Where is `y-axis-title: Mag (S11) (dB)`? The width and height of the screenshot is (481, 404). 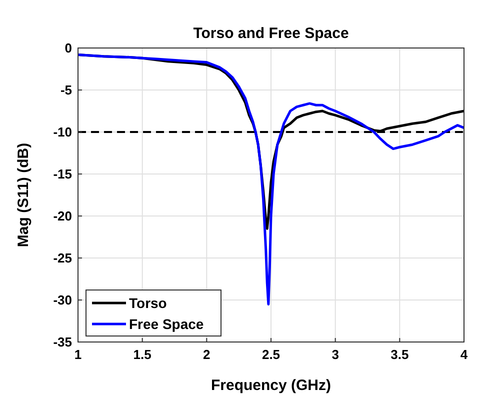
y-axis-title: Mag (S11) (dB) is located at coordinates (23, 195).